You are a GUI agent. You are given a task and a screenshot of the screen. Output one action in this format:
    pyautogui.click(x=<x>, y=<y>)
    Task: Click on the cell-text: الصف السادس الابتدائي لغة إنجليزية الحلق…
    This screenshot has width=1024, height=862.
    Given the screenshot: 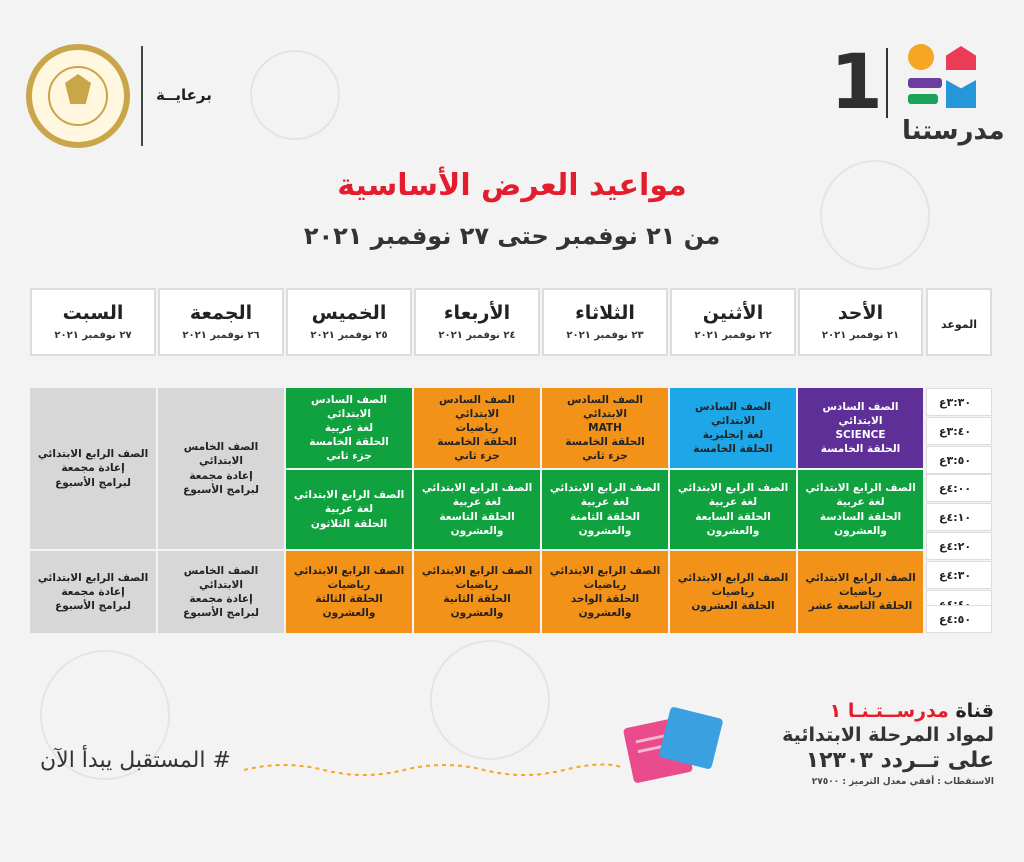 What is the action you would take?
    pyautogui.click(x=733, y=428)
    